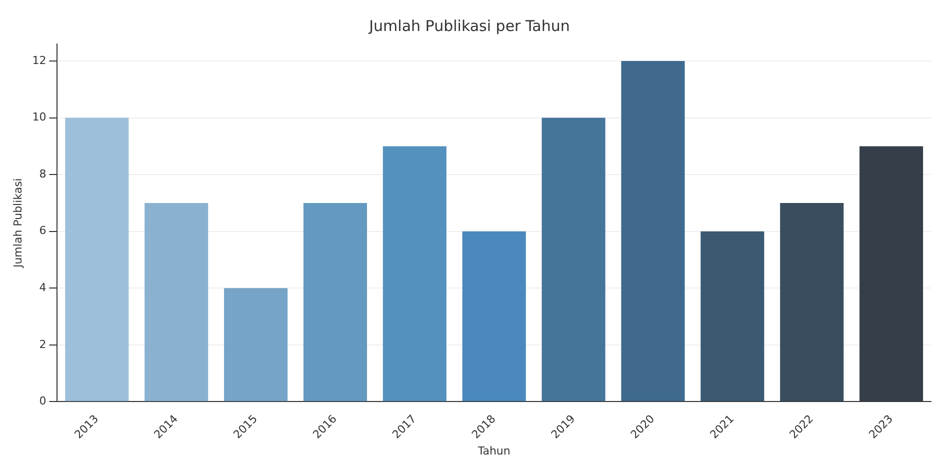 Image resolution: width=943 pixels, height=468 pixels. Describe the element at coordinates (39, 117) in the screenshot. I see `y-tick-label: 10` at that location.